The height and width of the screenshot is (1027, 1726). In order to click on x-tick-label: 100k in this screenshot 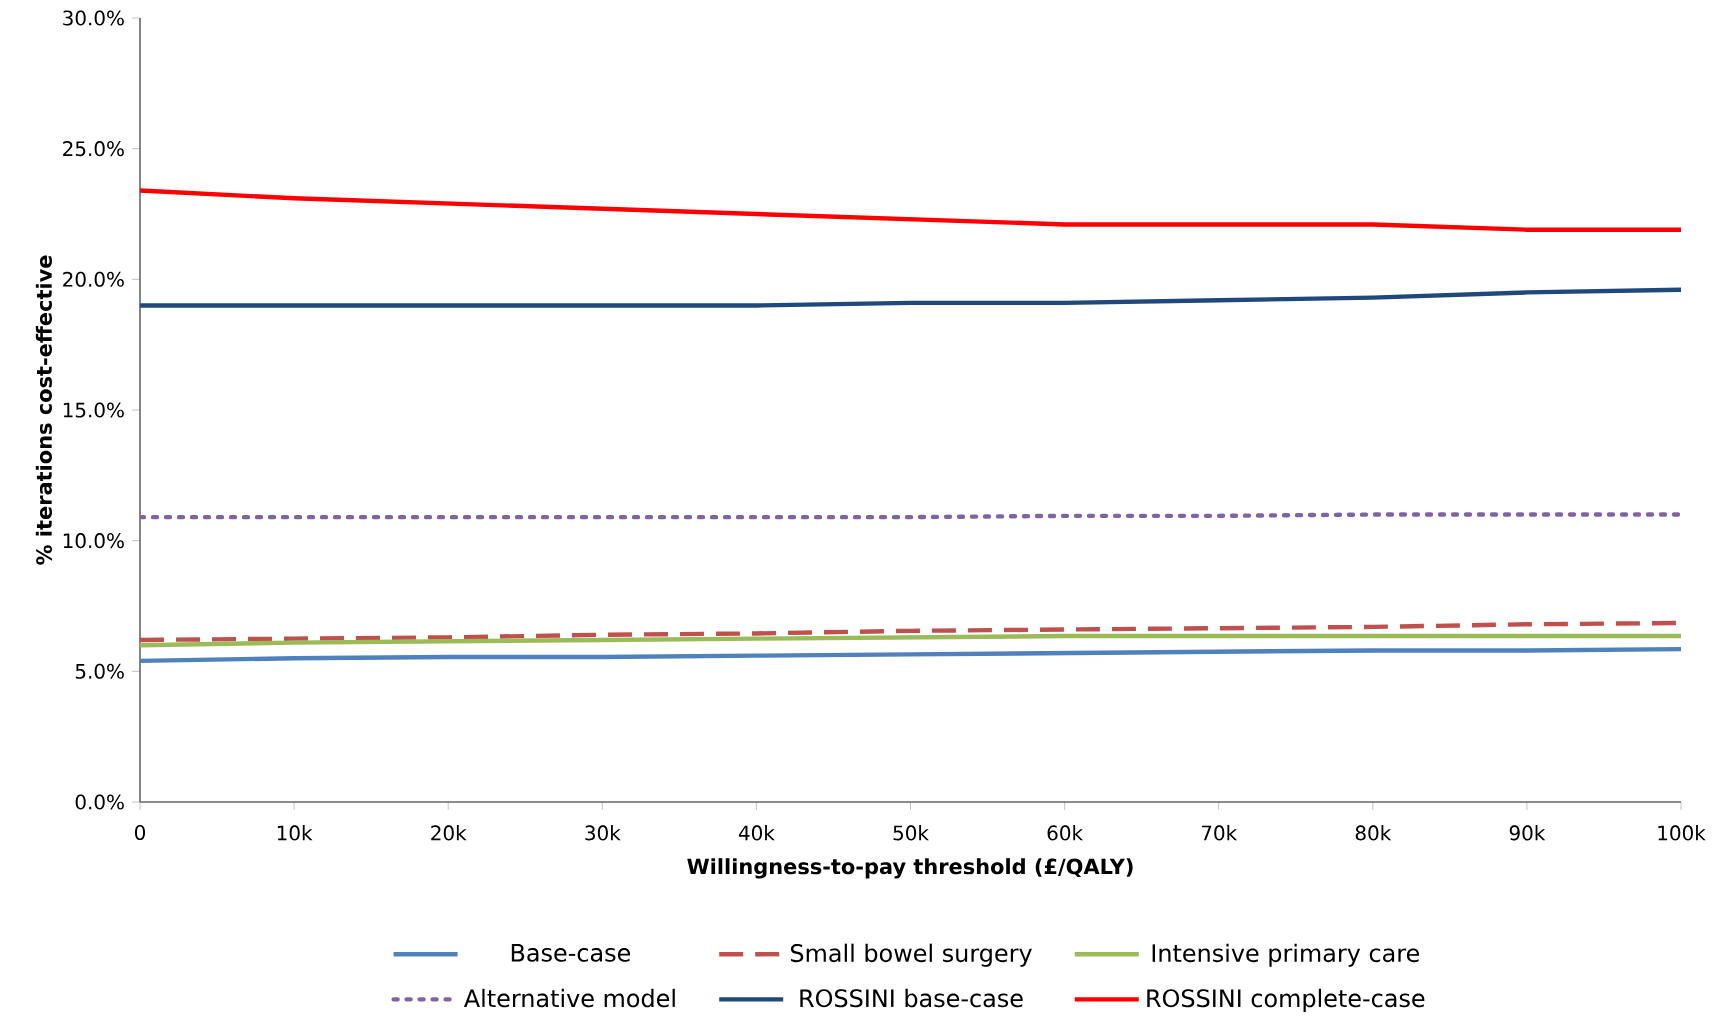, I will do `click(1682, 833)`.